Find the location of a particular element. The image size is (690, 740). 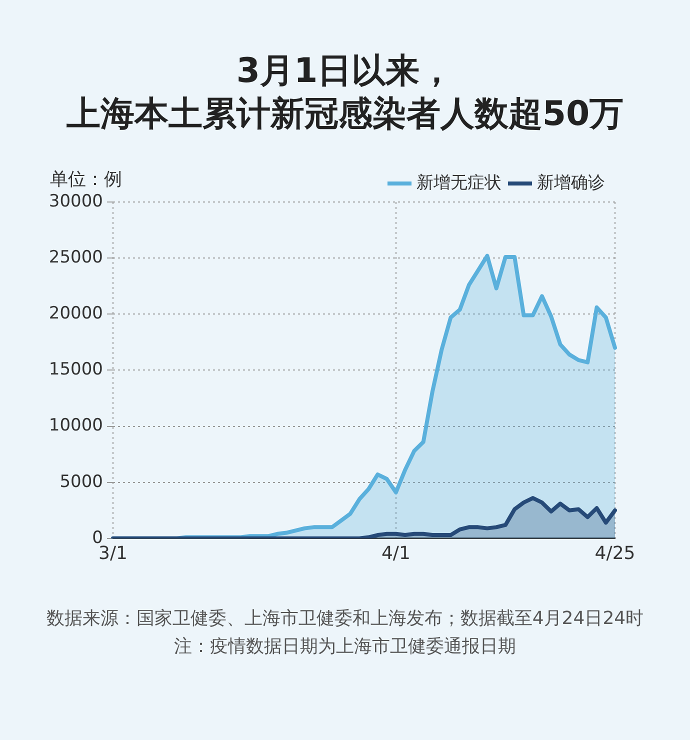

legend-label: 新增确诊 is located at coordinates (571, 182).